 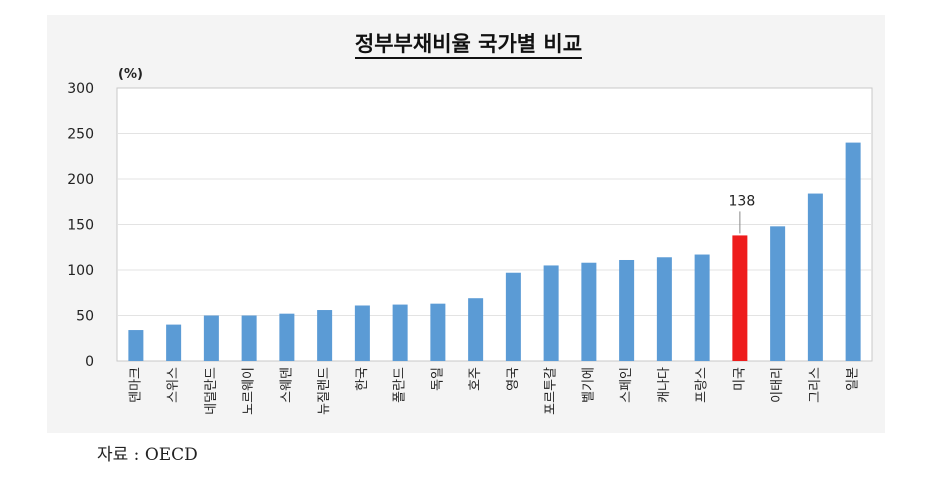 What do you see at coordinates (362, 379) in the screenshot?
I see `x-tick-label: 한국` at bounding box center [362, 379].